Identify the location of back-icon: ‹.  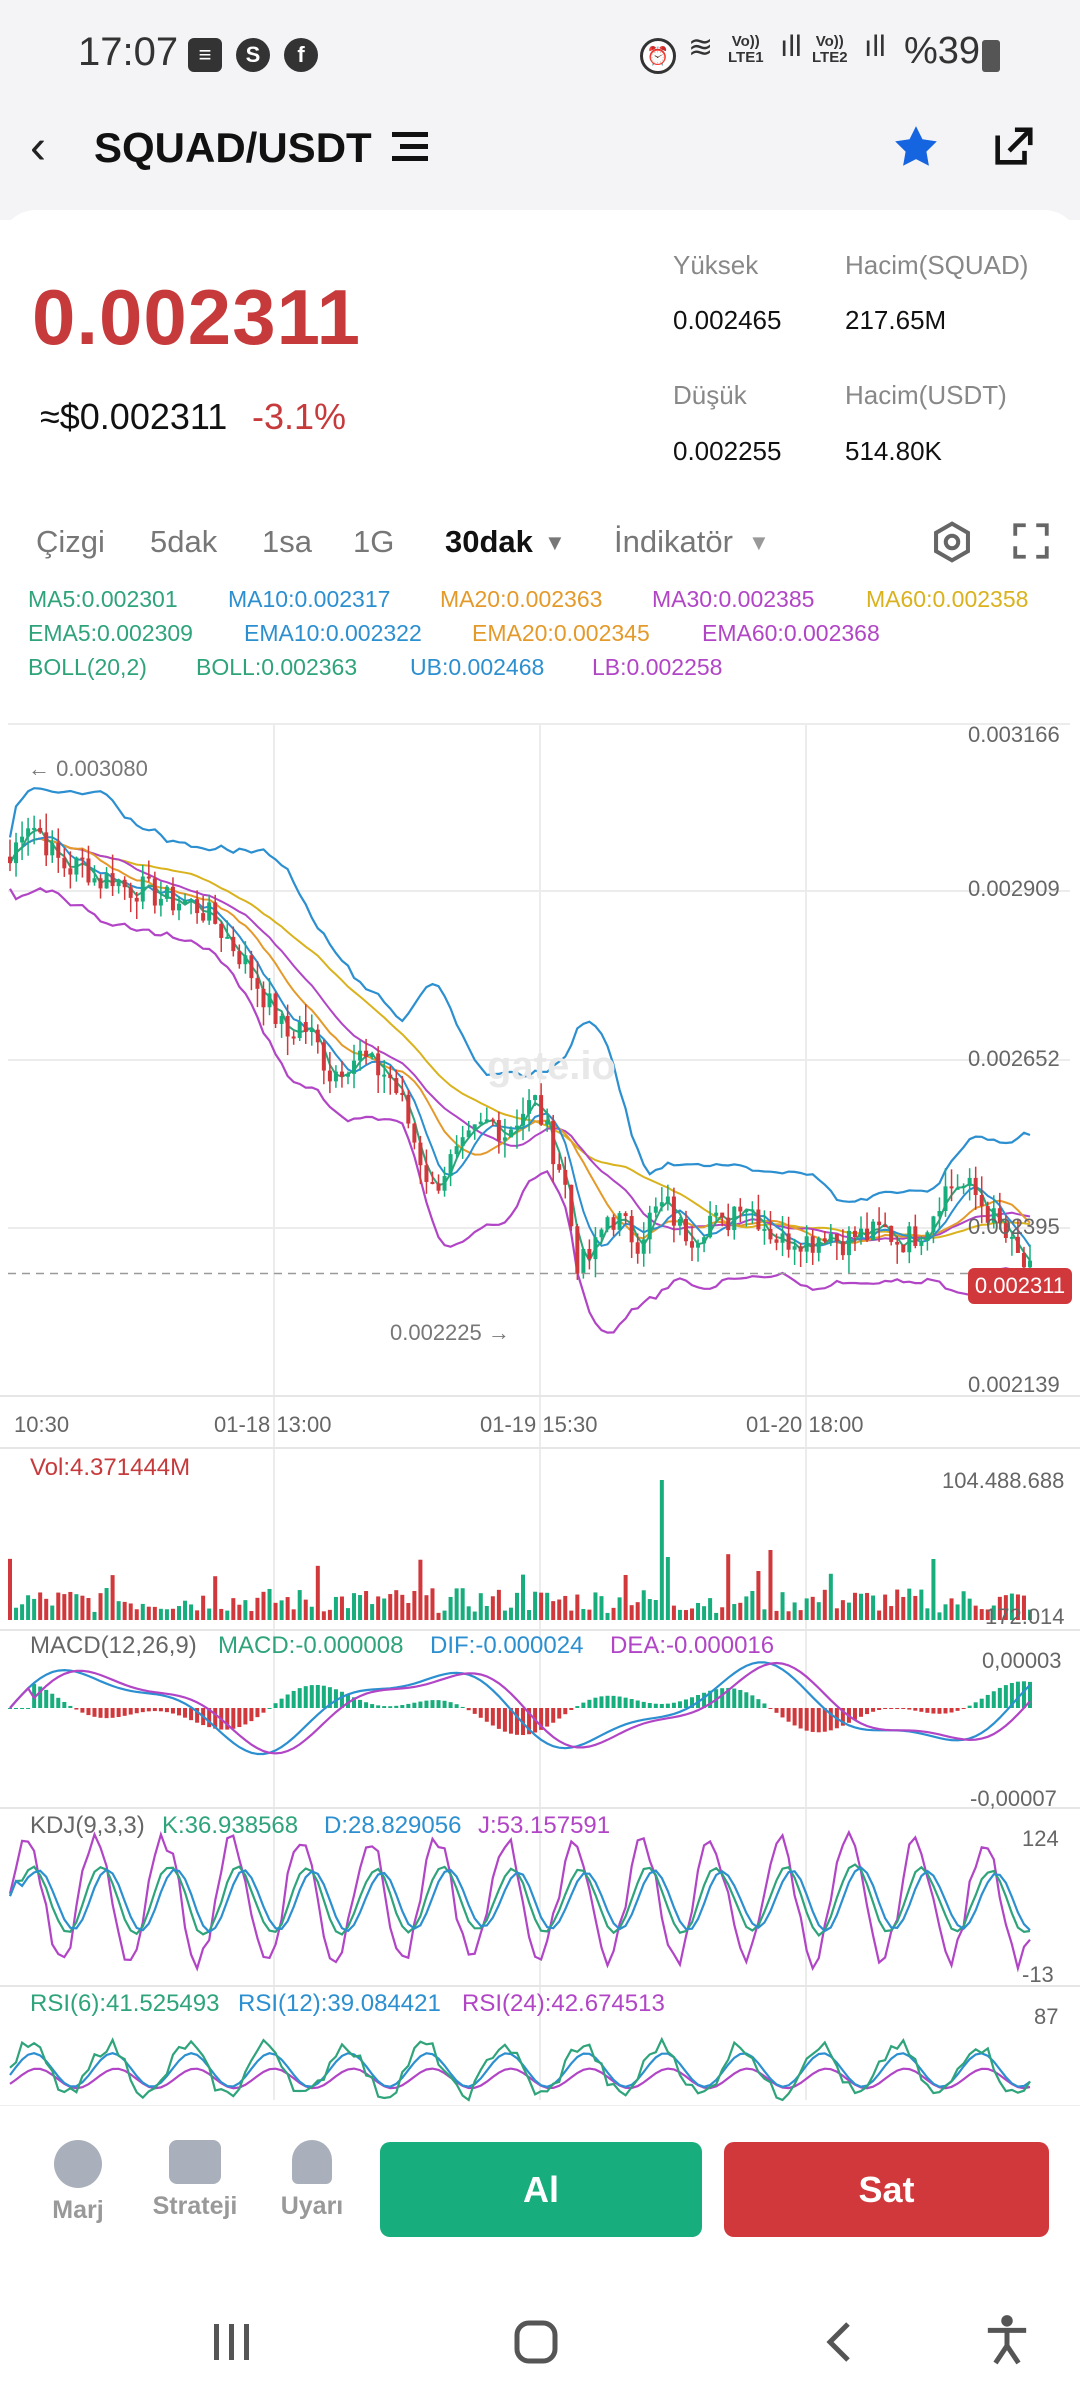
(38, 147).